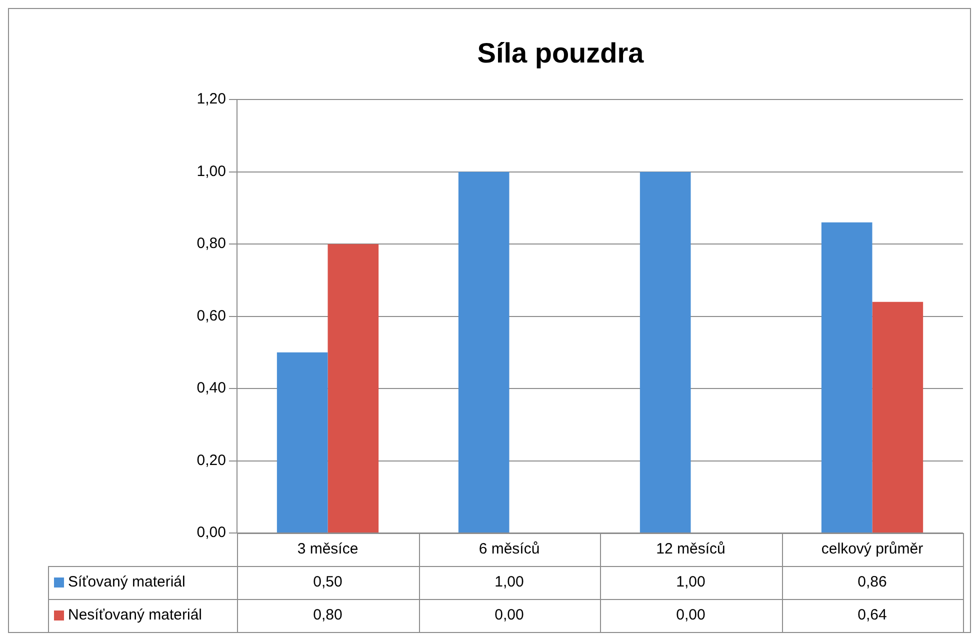 The height and width of the screenshot is (641, 979). I want to click on y-tick-label: 0,80, so click(211, 243).